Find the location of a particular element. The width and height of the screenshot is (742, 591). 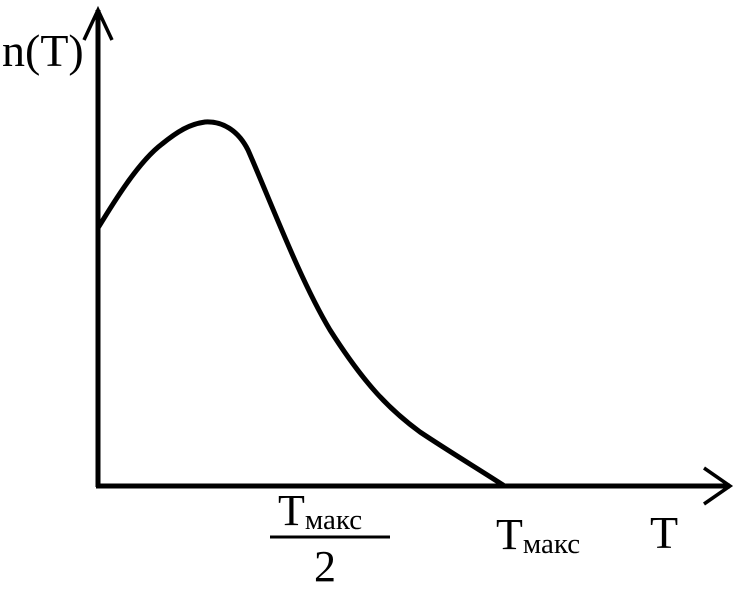

half-tmax-main: T is located at coordinates (291, 510).